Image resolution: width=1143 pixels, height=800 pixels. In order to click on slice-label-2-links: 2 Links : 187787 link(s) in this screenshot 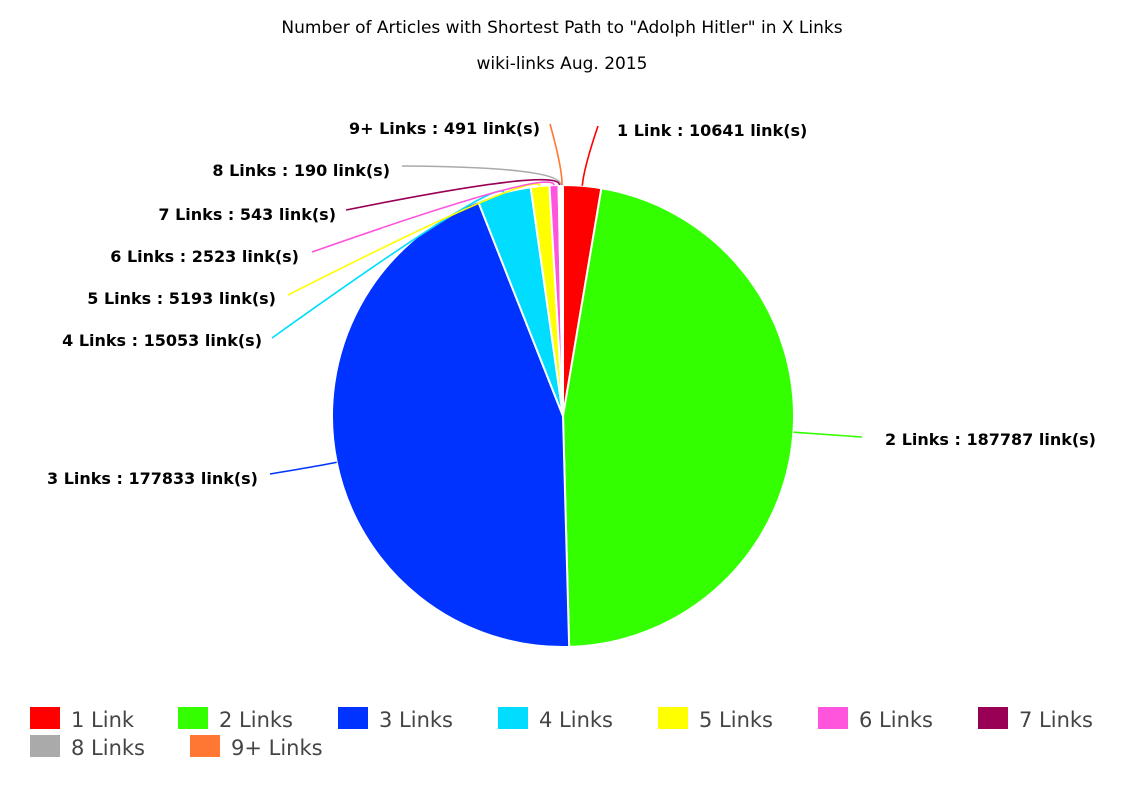, I will do `click(990, 439)`.